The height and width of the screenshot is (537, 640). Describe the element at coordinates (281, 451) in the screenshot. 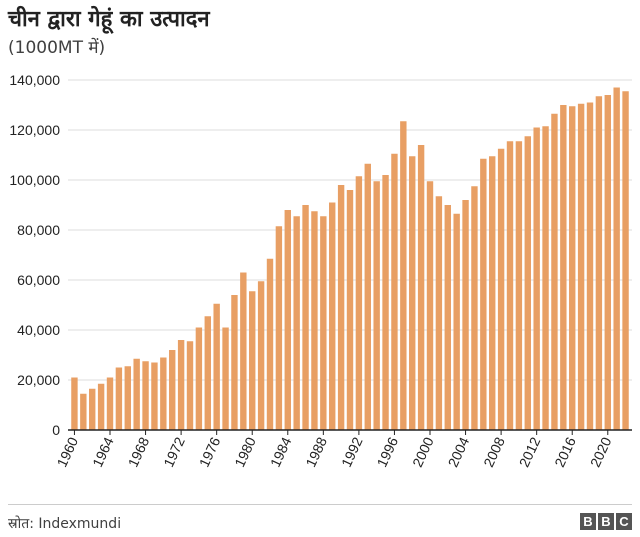

I see `x-tick-label: 1984` at that location.